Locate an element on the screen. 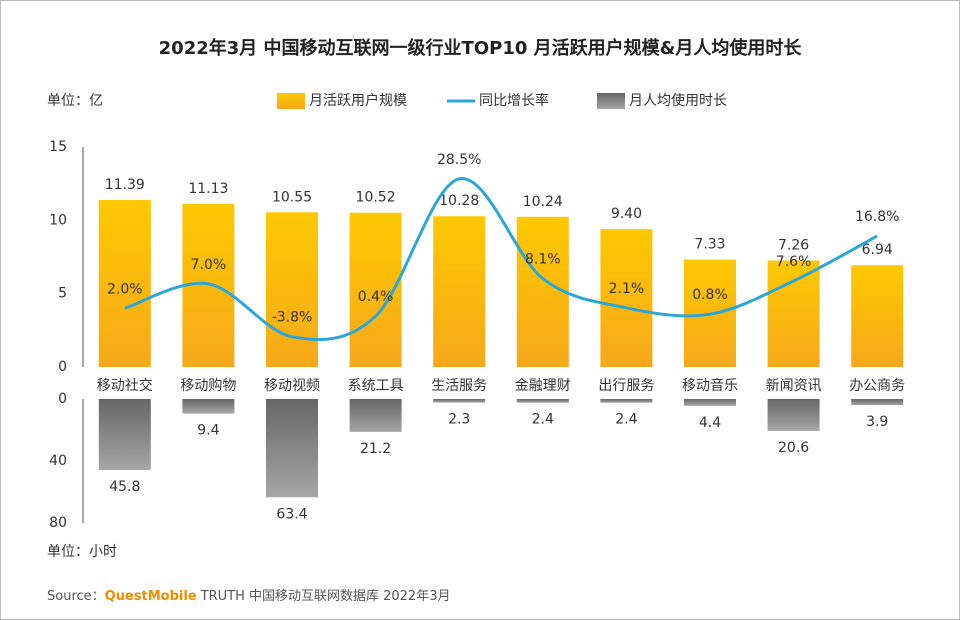 The image size is (960, 620). value-label: -3.8% is located at coordinates (292, 318).